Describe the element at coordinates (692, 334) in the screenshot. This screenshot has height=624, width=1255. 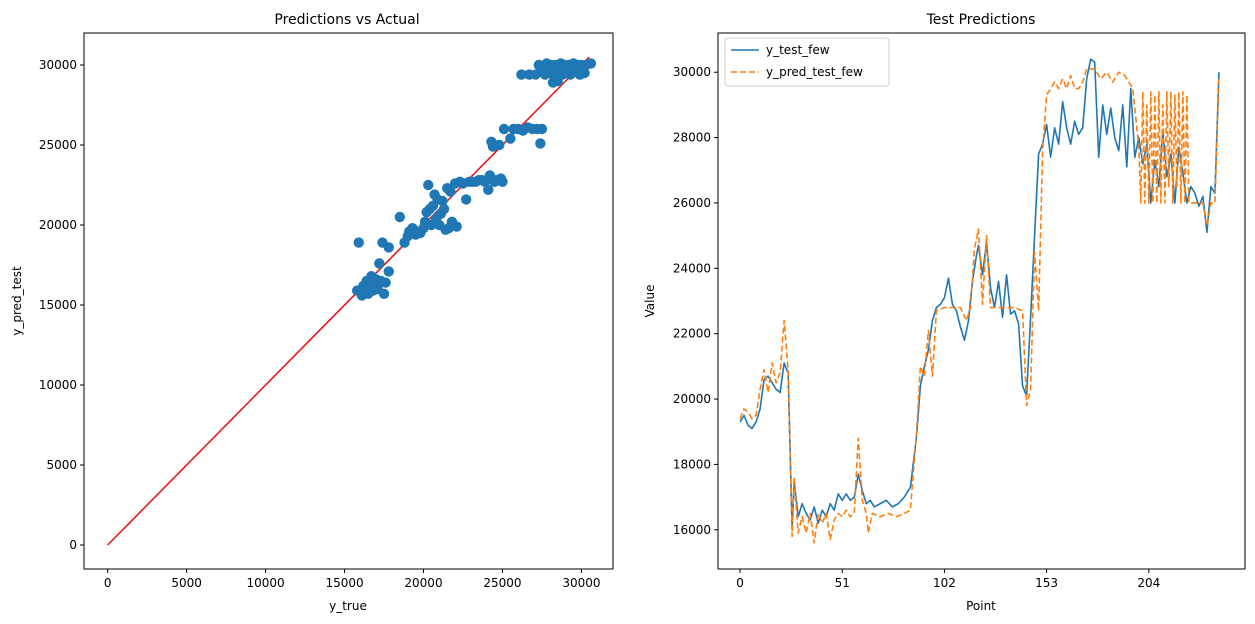
I see `line-y-tick-label: 22000` at that location.